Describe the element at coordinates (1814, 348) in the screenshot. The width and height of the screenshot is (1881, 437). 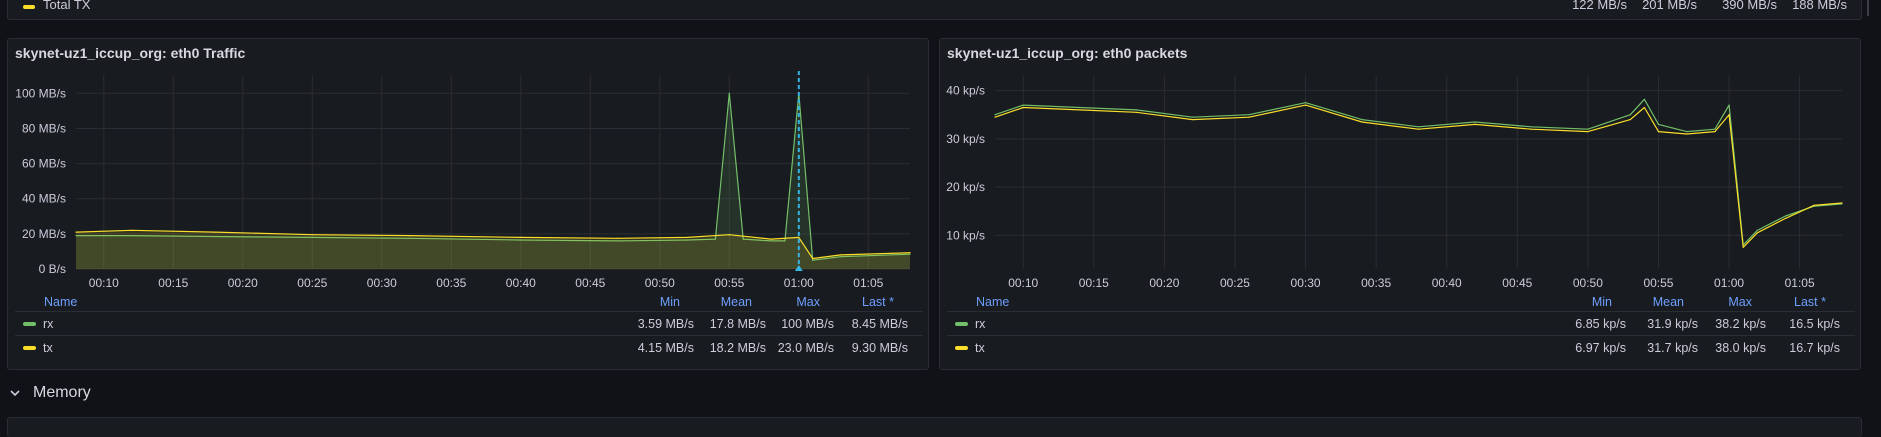
I see `legend-value-last: 16.7 kp/s` at that location.